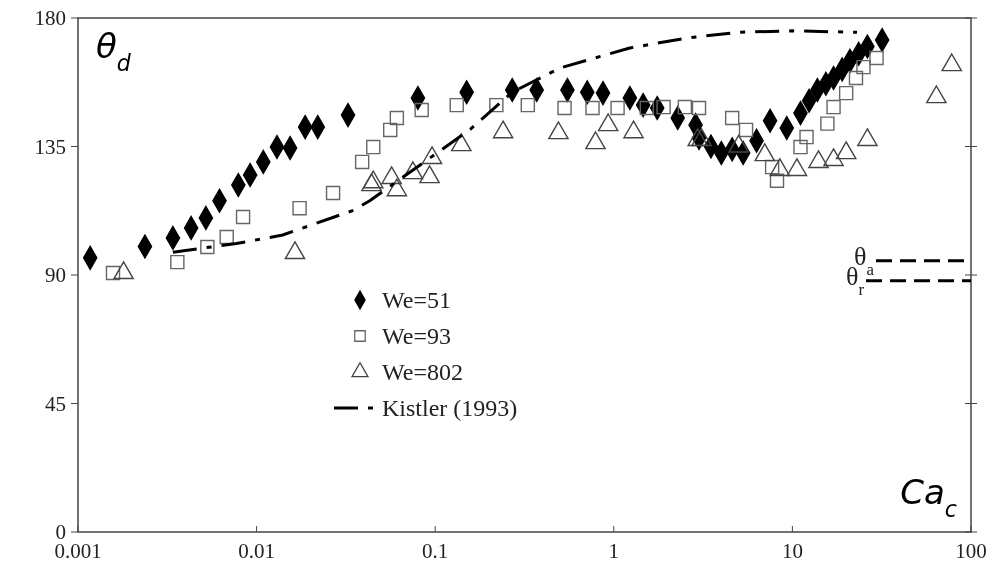 The width and height of the screenshot is (1005, 588). I want to click on y-tick-label: 45, so click(55, 403).